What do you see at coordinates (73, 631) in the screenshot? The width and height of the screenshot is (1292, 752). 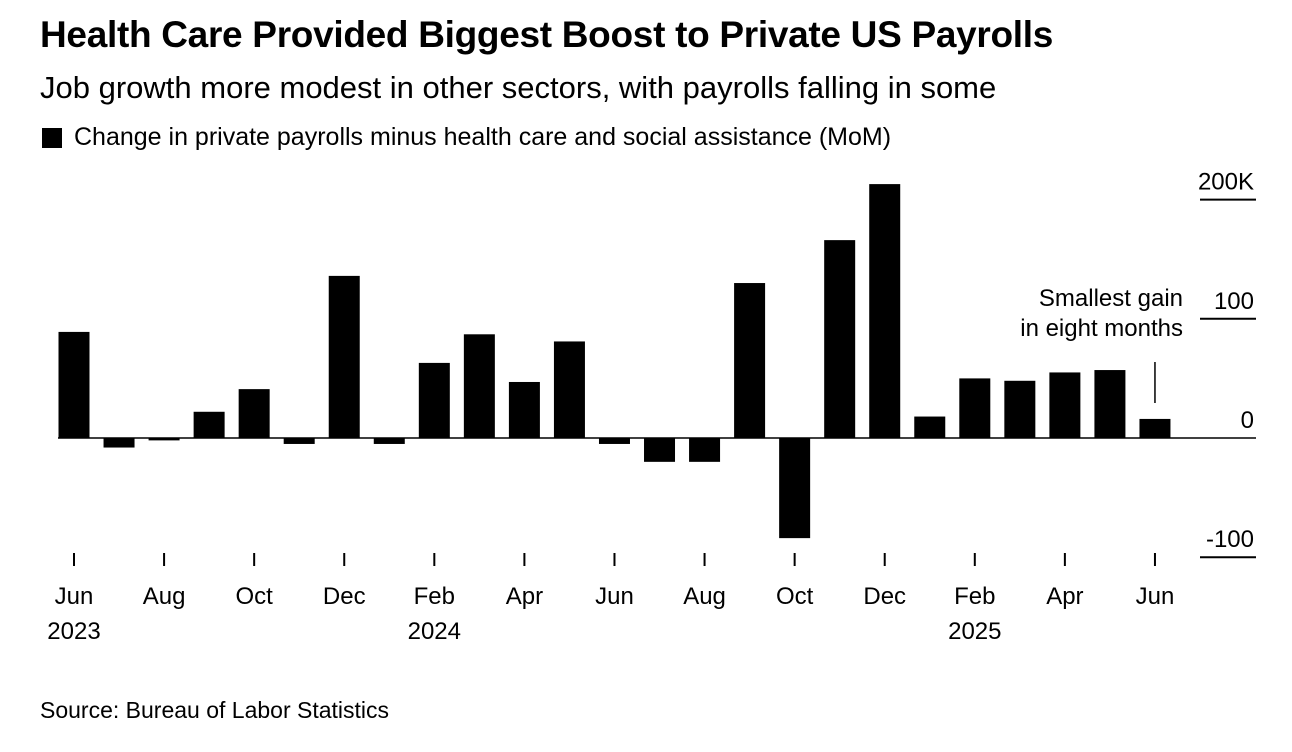 I see `x-year-label: 2023` at bounding box center [73, 631].